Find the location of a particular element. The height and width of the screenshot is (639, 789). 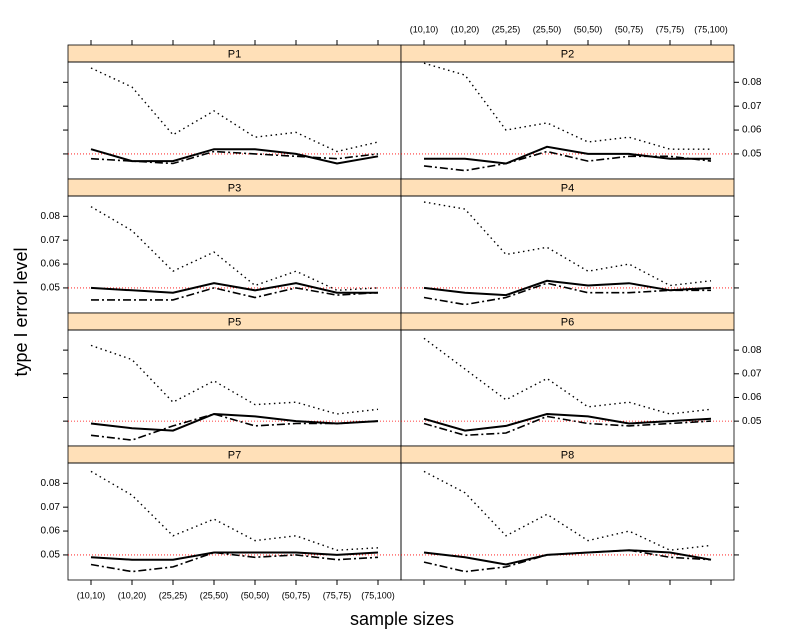

panel-title: P3 is located at coordinates (234, 188).